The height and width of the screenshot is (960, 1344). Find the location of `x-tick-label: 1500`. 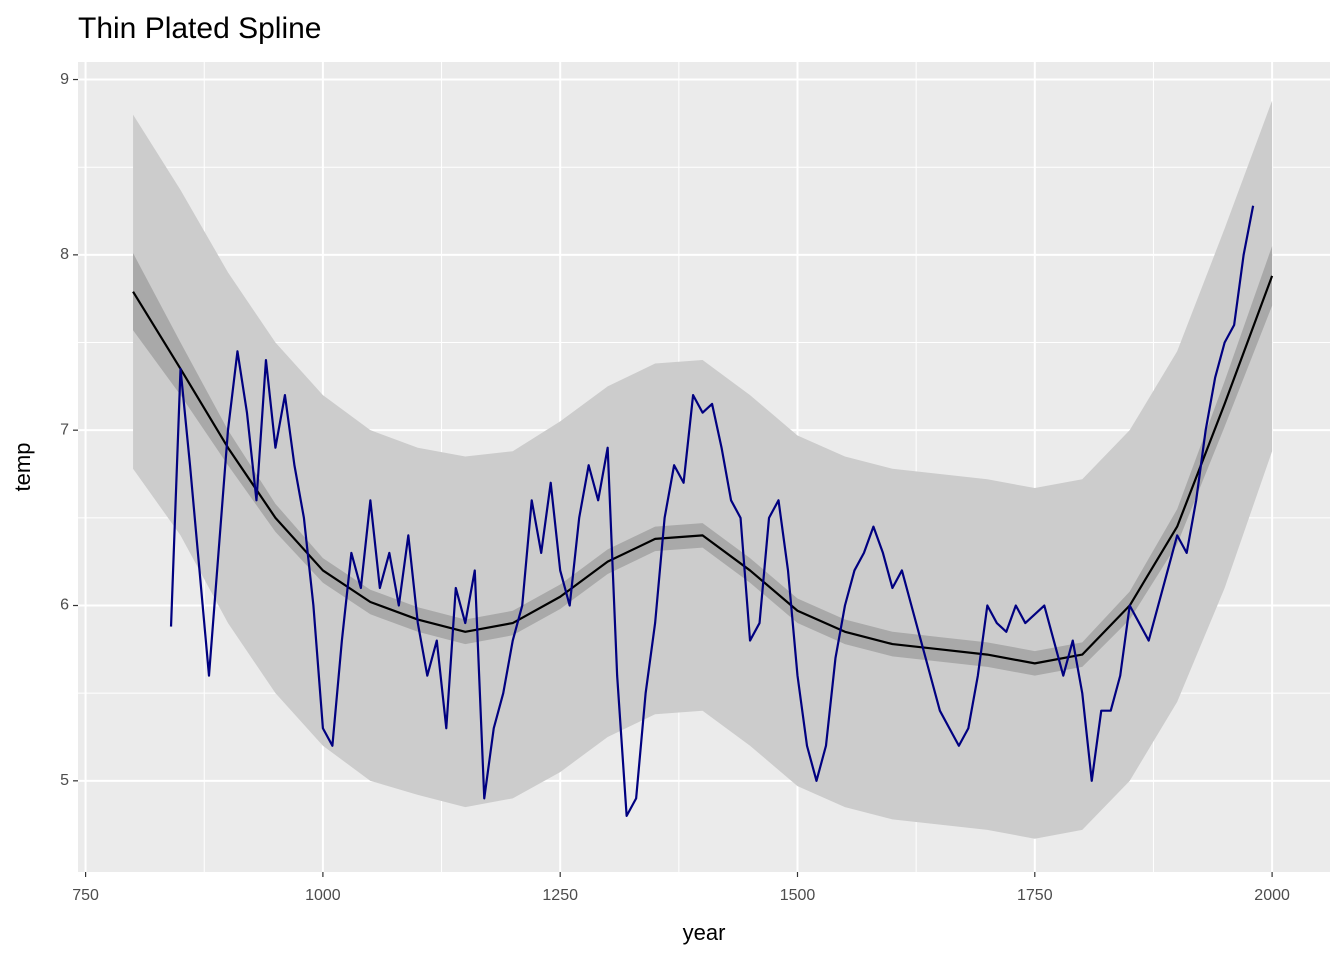

x-tick-label: 1500 is located at coordinates (798, 895).